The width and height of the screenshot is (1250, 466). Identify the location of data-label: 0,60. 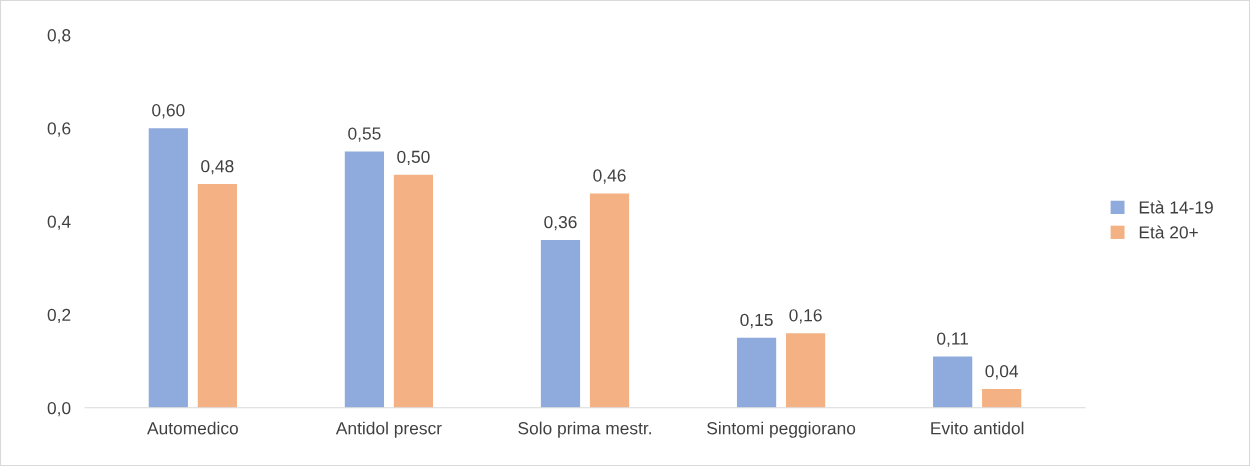
(168, 111).